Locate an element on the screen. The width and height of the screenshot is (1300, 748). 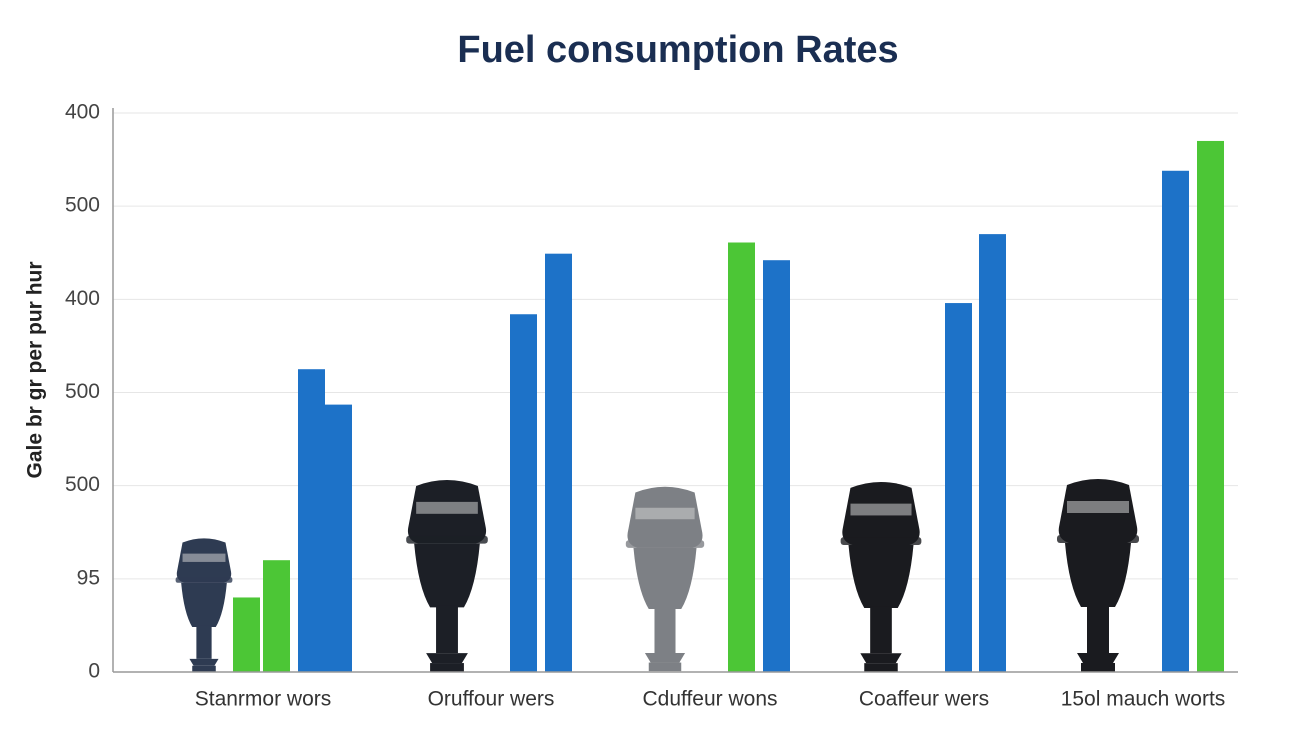
x-tick-label: Oruffour wers is located at coordinates (491, 699).